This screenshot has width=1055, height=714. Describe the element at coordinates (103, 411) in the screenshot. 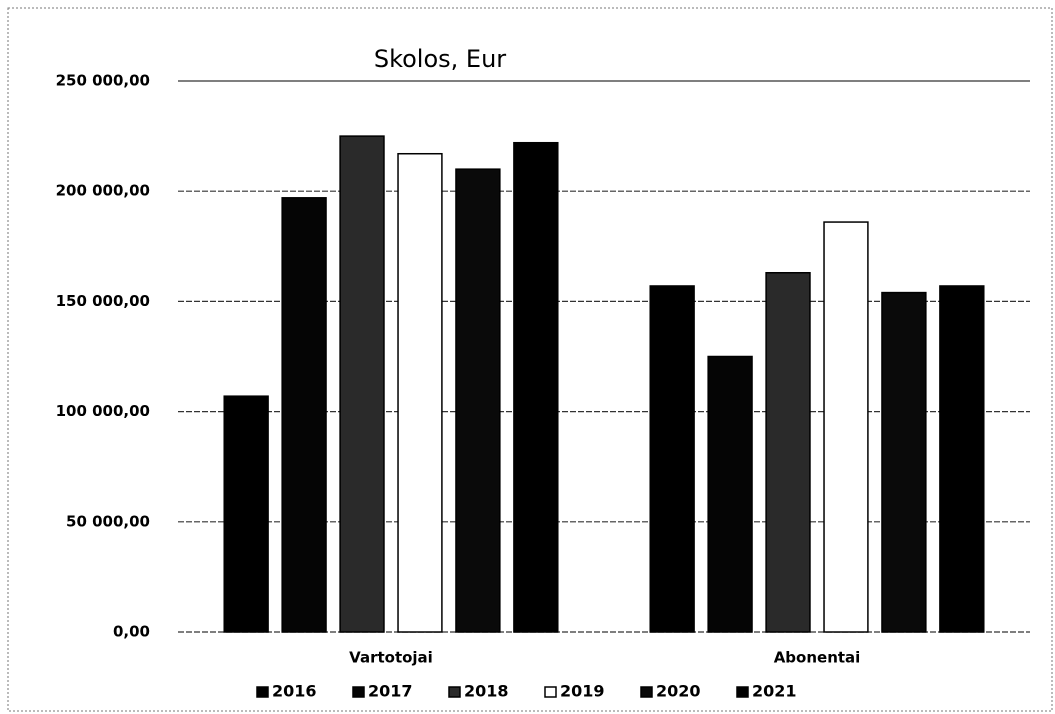

I see `y-tick-label: 100 000,00` at that location.